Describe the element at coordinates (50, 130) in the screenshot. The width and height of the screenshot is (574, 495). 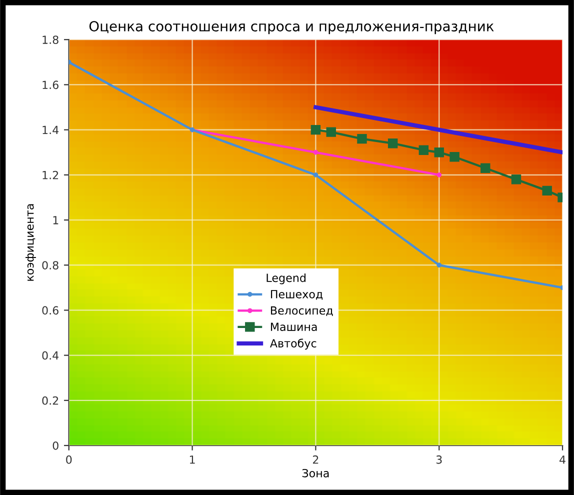
I see `y-tick-label: 1.4` at that location.